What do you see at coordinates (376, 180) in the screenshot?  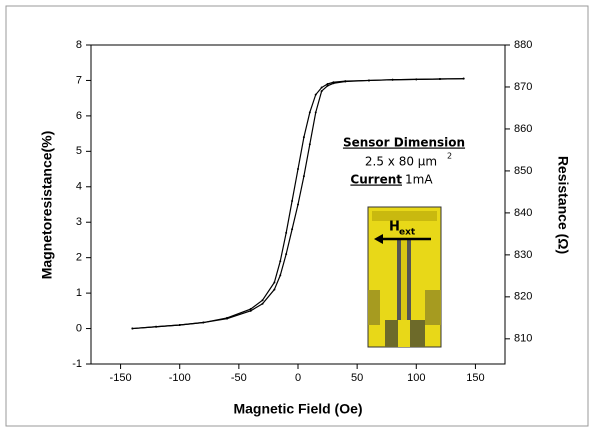 I see `annotation: Current` at bounding box center [376, 180].